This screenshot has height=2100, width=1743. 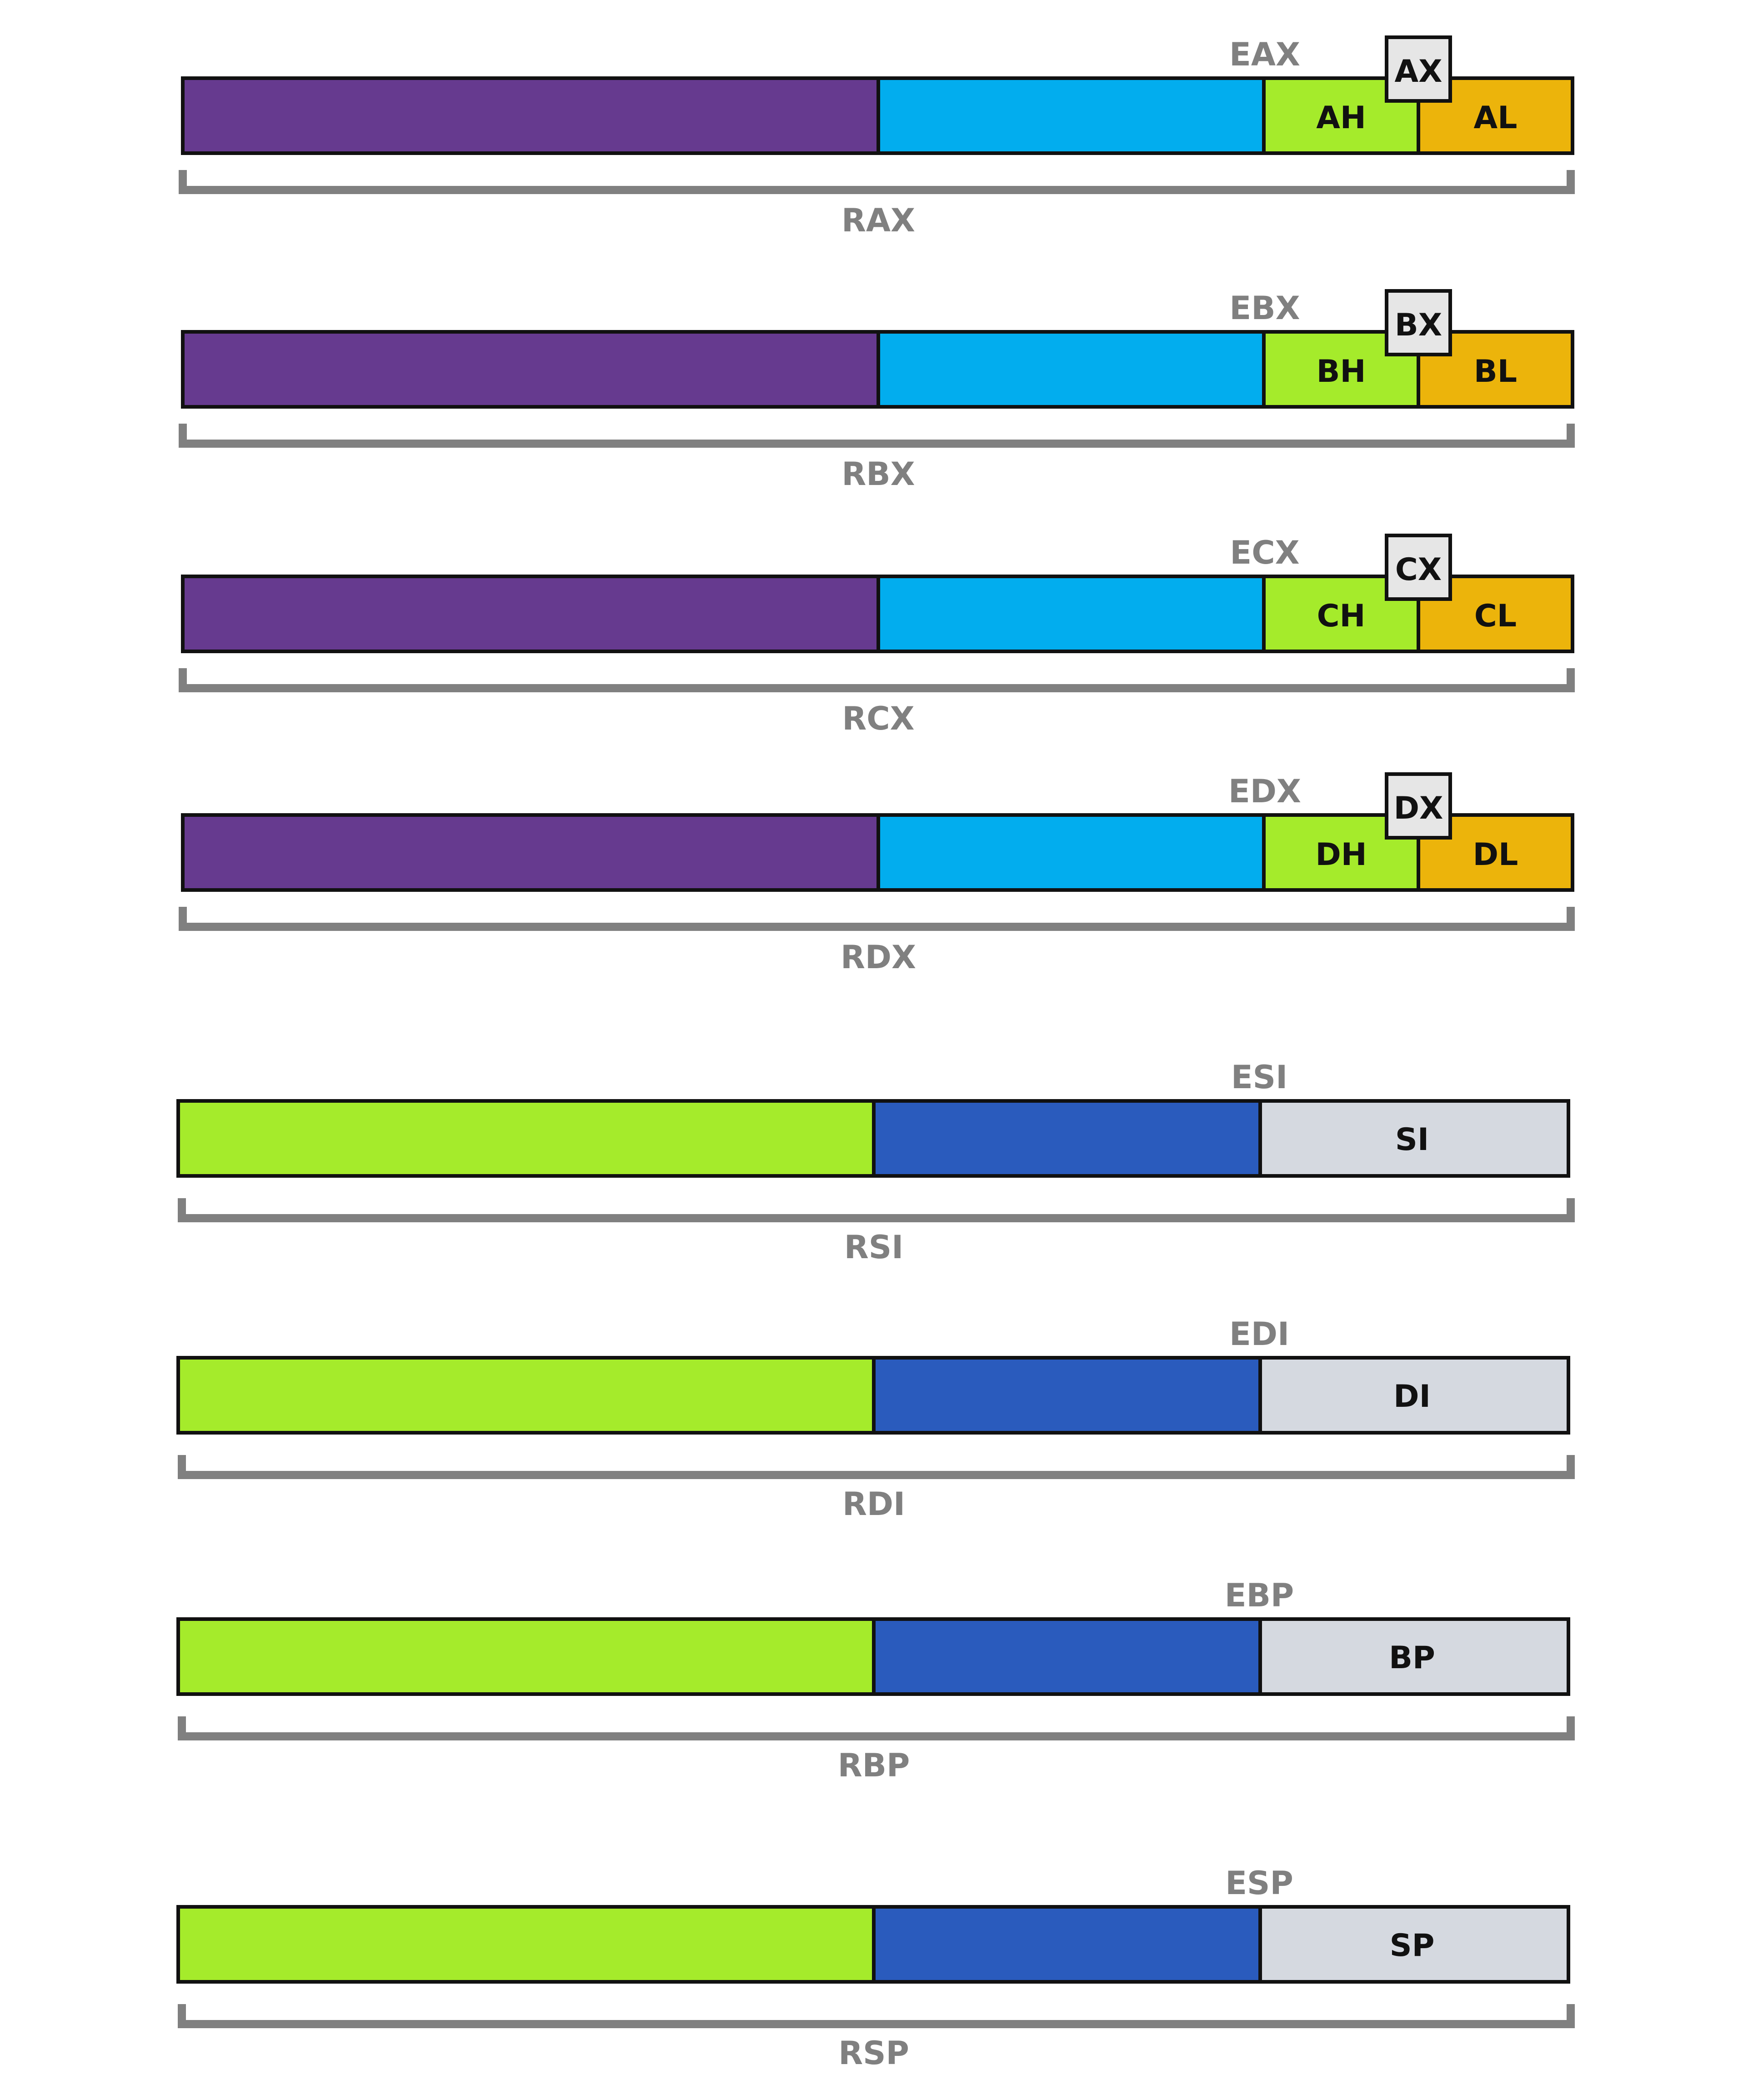 I want to click on word-register-label: CX, so click(x=1418, y=570).